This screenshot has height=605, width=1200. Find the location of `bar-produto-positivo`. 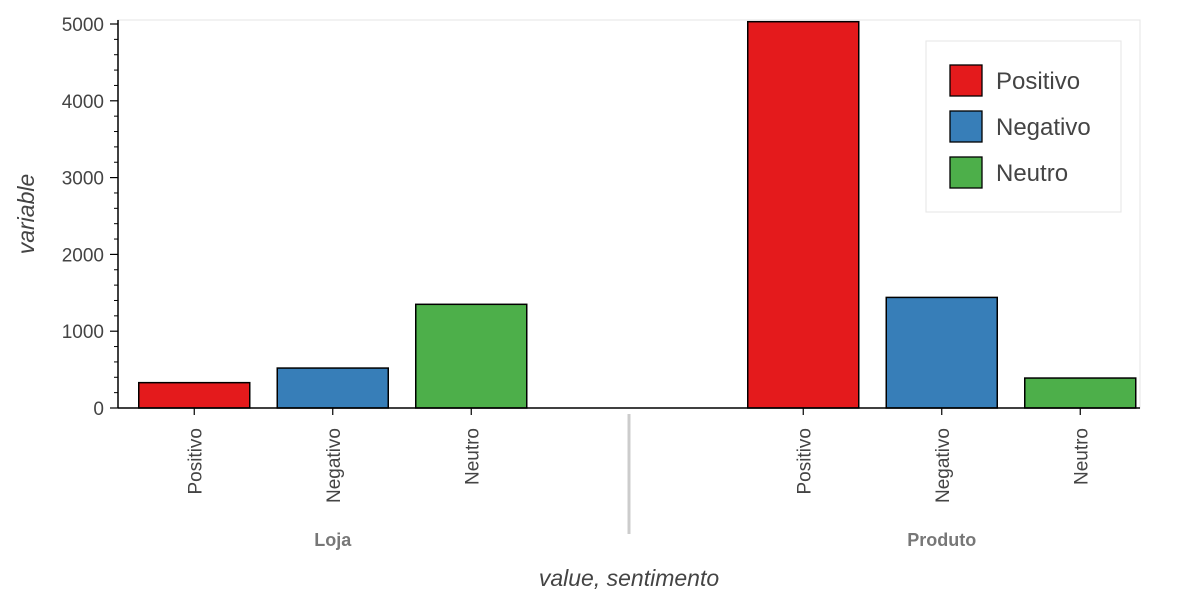

bar-produto-positivo is located at coordinates (803, 214).